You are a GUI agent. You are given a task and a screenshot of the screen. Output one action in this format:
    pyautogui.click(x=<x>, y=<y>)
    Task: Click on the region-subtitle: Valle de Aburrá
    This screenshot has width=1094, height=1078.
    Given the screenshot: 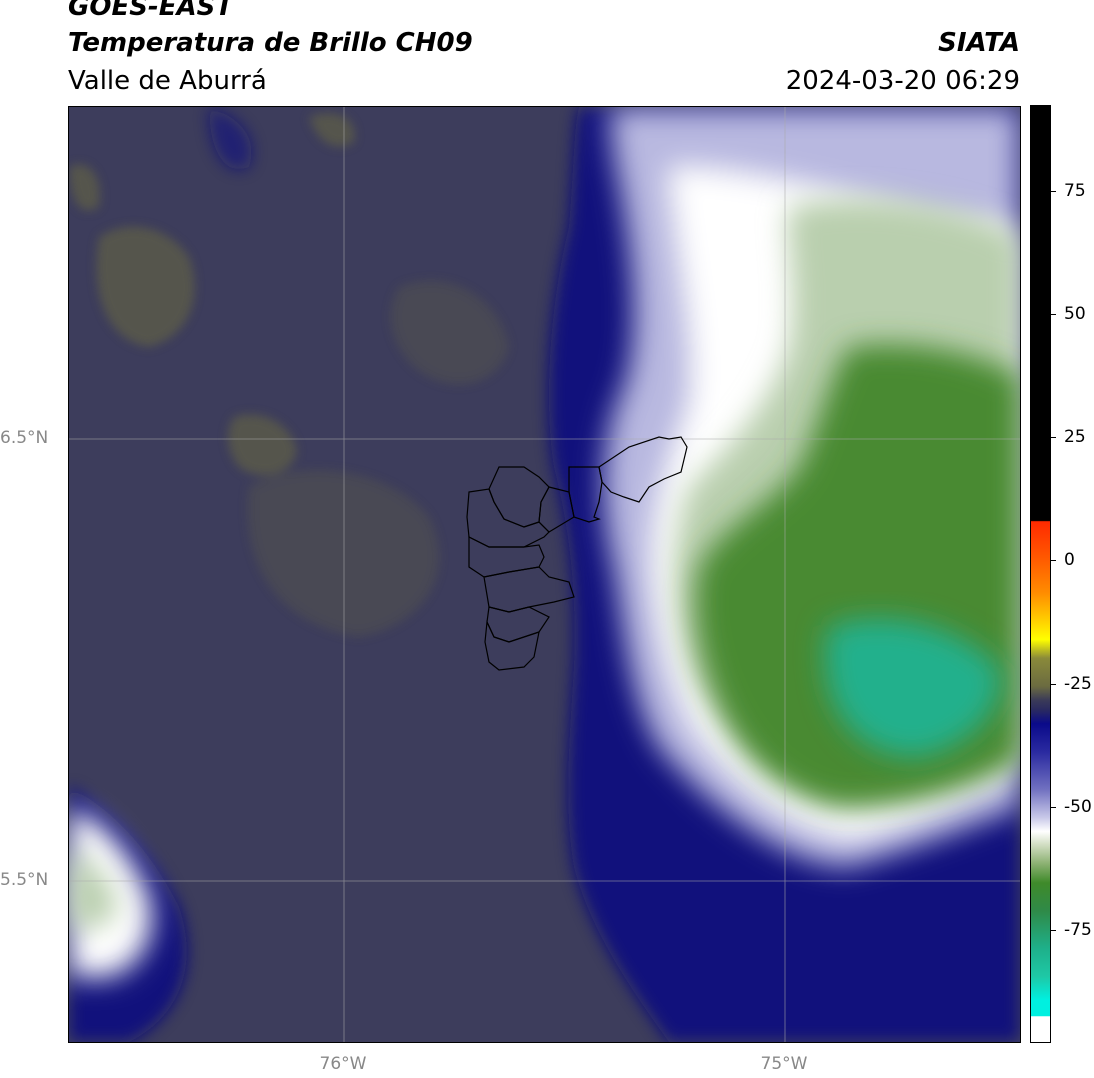 What is the action you would take?
    pyautogui.click(x=167, y=81)
    